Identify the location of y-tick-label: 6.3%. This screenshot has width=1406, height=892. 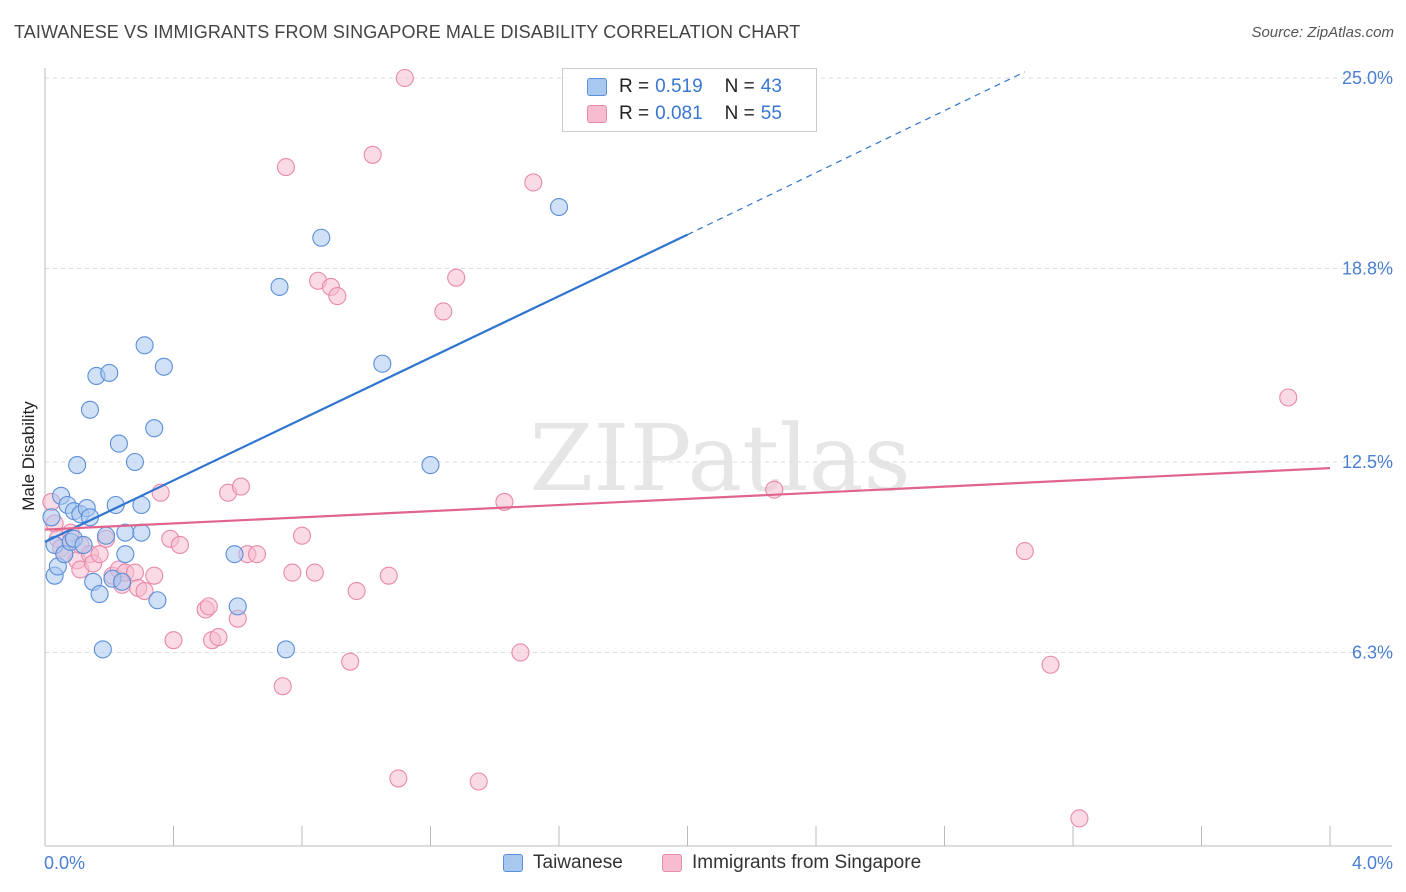
(1372, 652).